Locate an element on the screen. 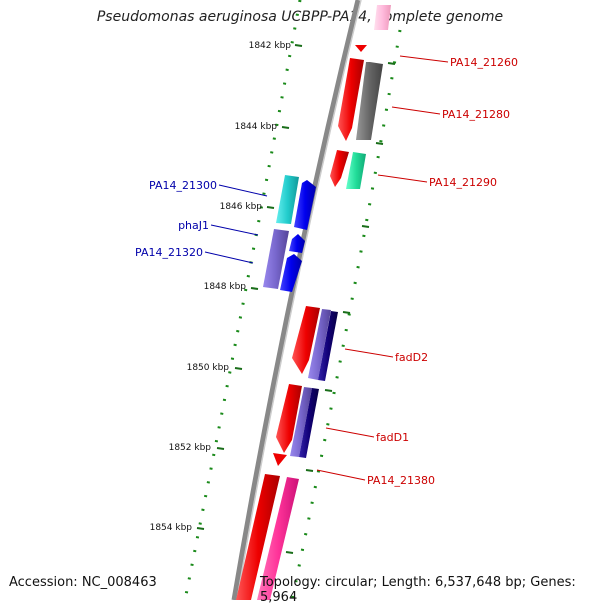  scale-label-1854: 1854 kbp is located at coordinates (171, 528).